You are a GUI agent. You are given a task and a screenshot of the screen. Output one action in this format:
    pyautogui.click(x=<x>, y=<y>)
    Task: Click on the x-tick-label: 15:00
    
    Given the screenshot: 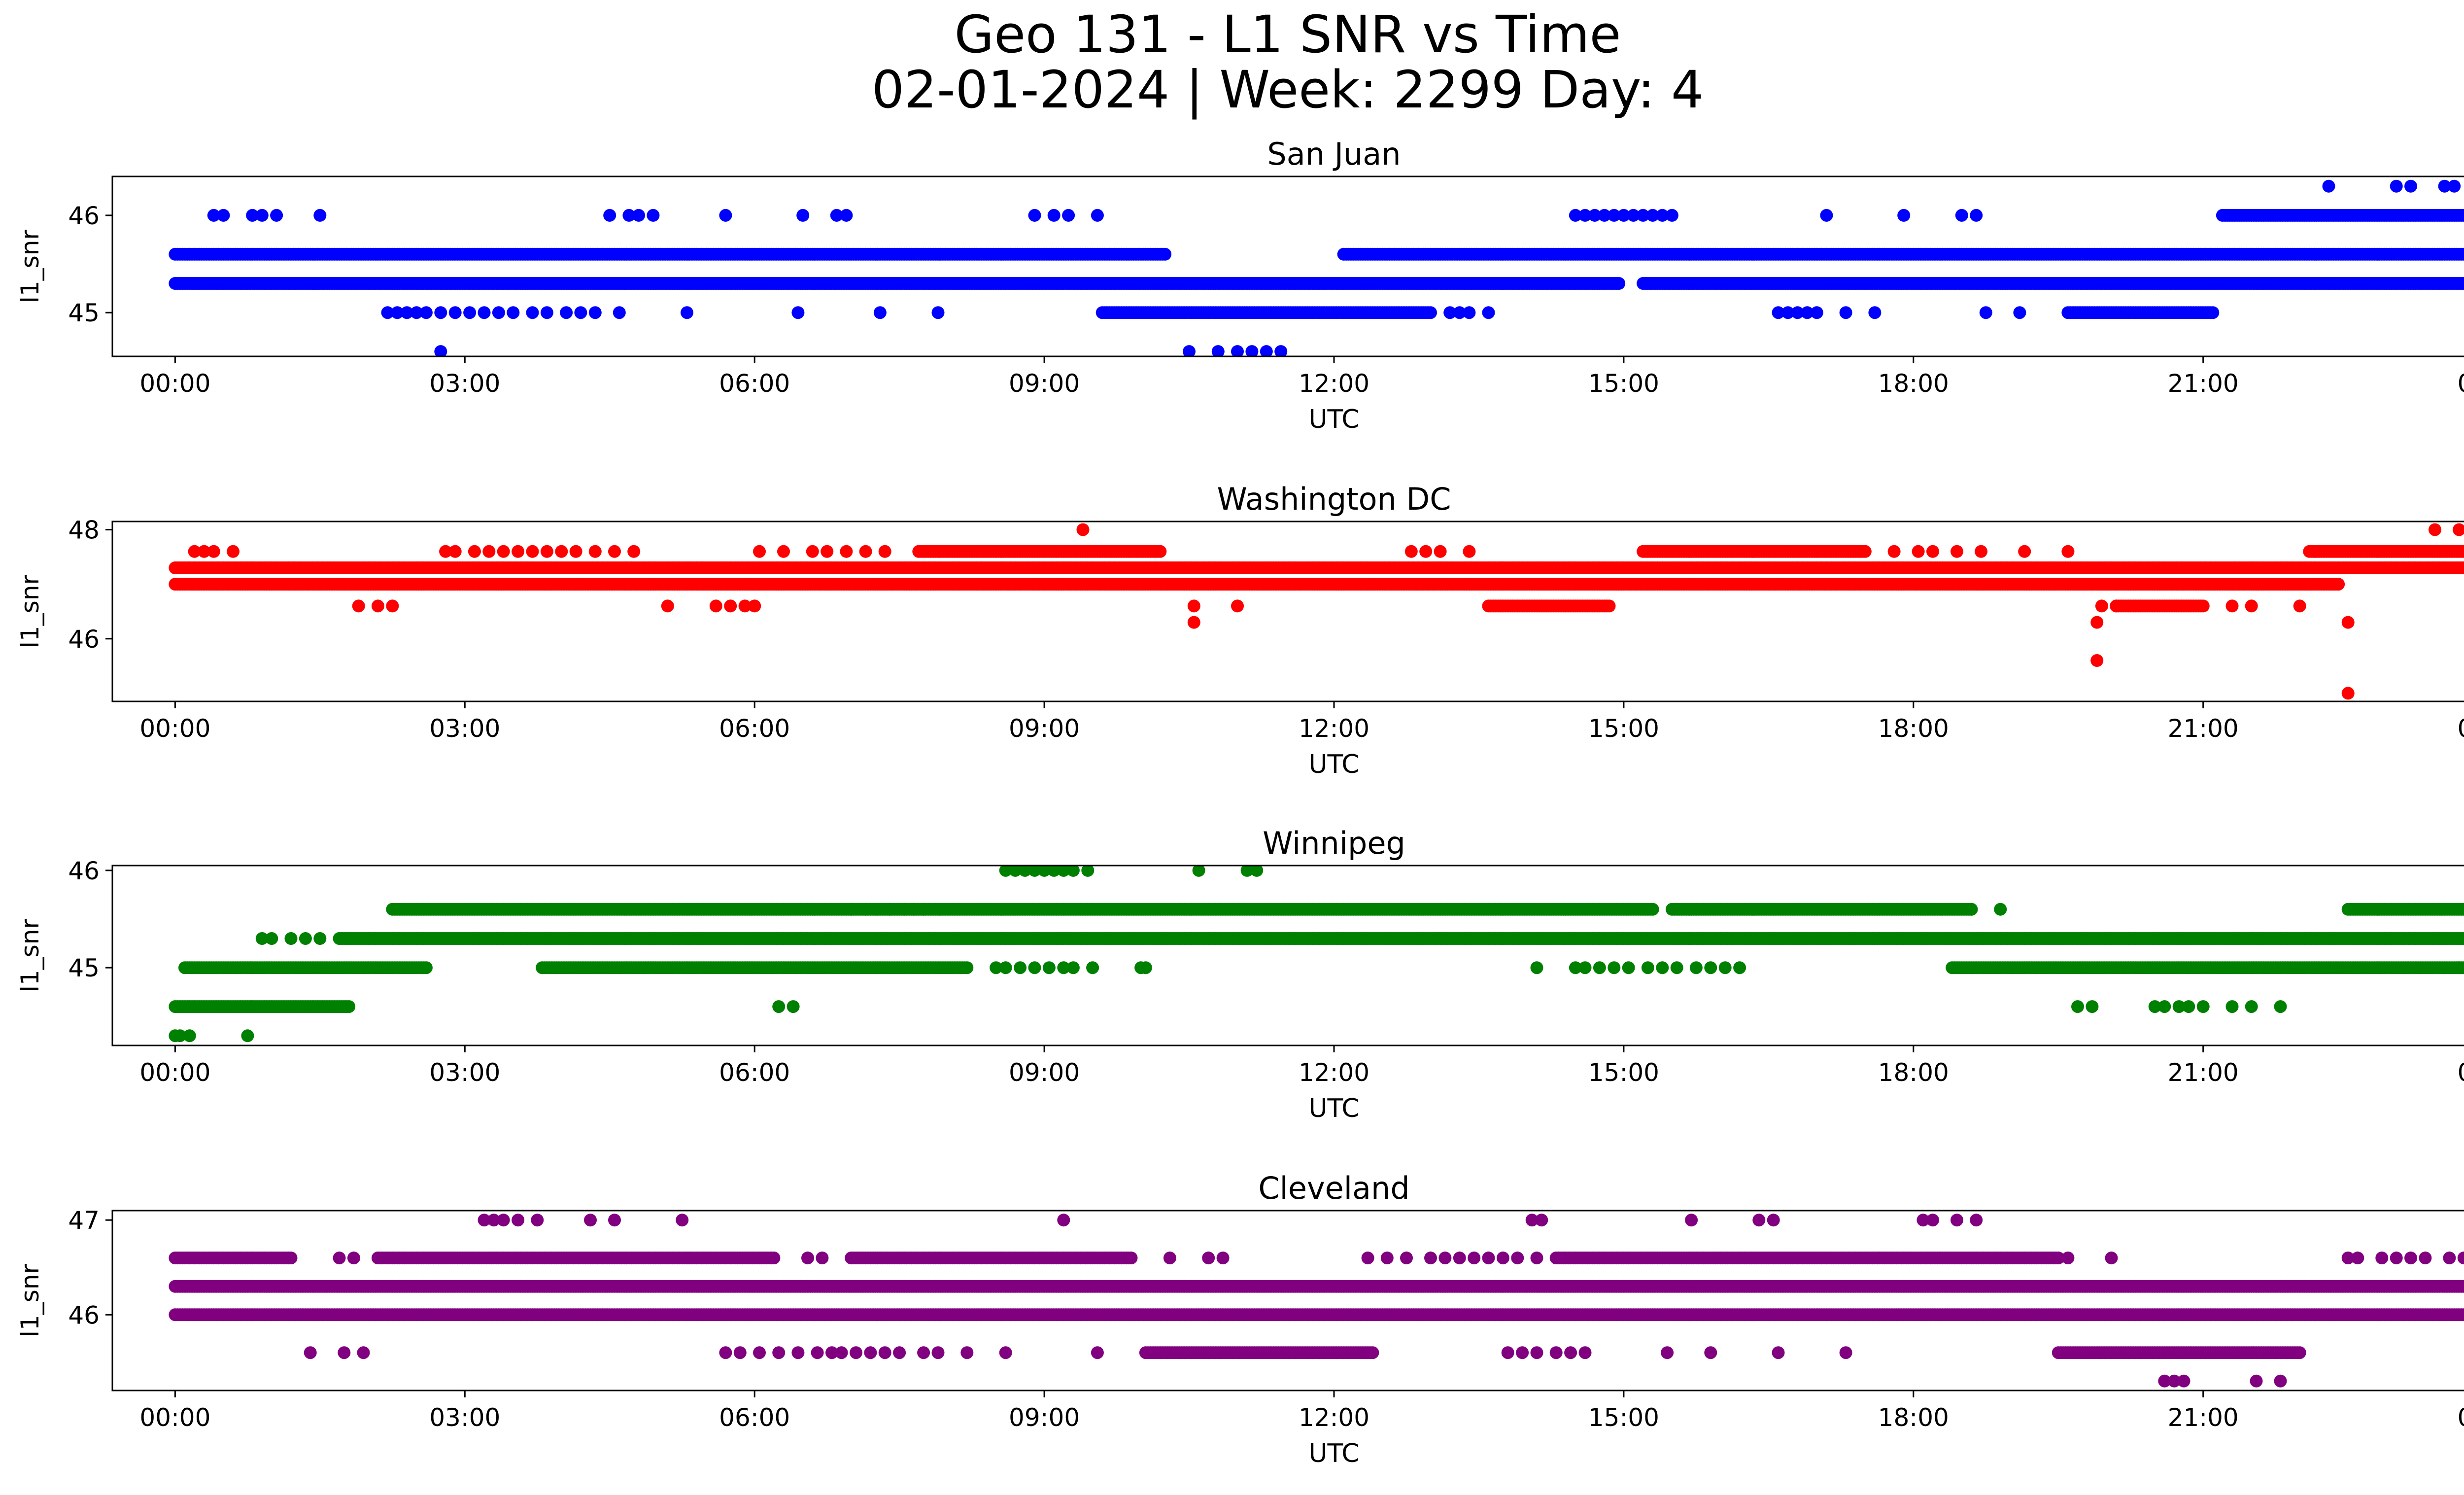 What is the action you would take?
    pyautogui.click(x=1623, y=728)
    